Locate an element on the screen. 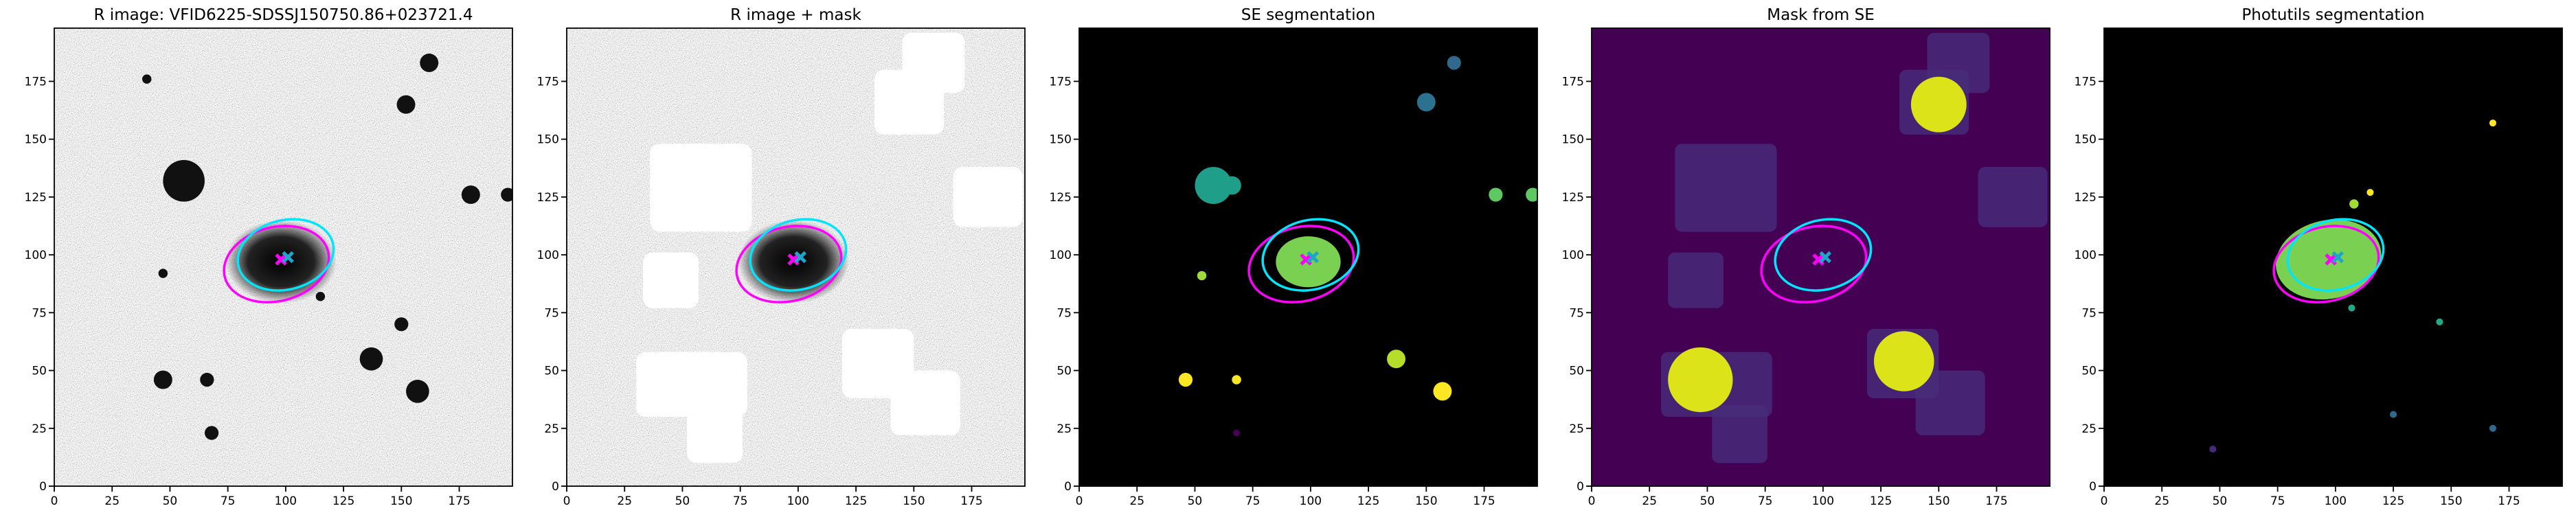 This screenshot has width=2576, height=515. panel-title: R image + mask is located at coordinates (795, 15).